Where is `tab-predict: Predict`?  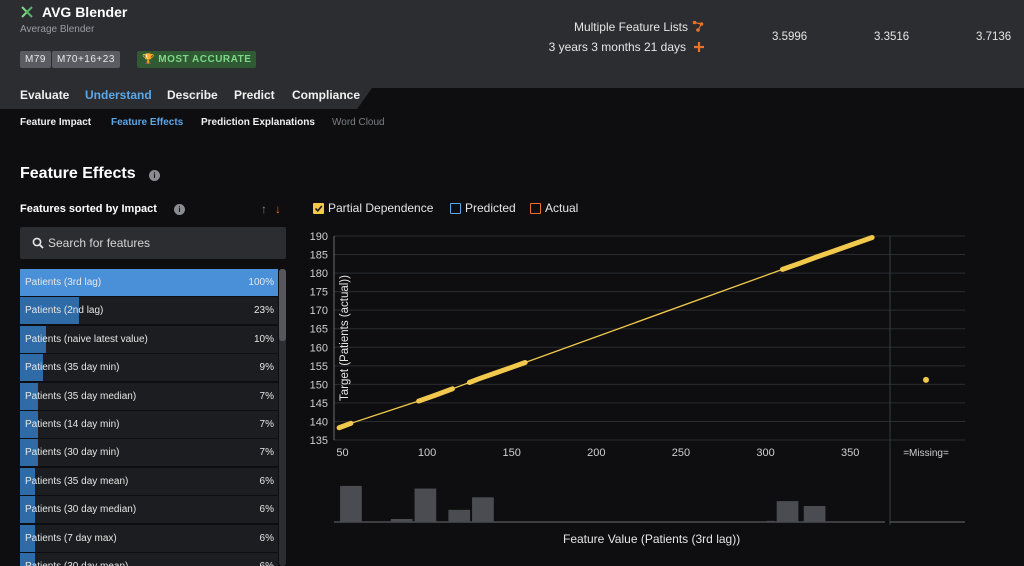 tab-predict: Predict is located at coordinates (254, 95).